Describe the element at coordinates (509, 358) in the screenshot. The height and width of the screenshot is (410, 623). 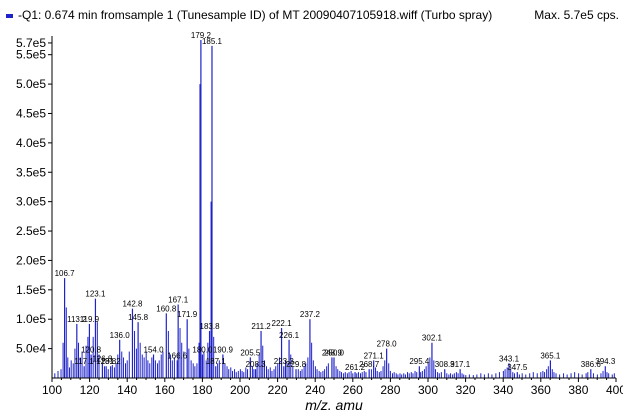
I see `peak-label: 343.1` at that location.